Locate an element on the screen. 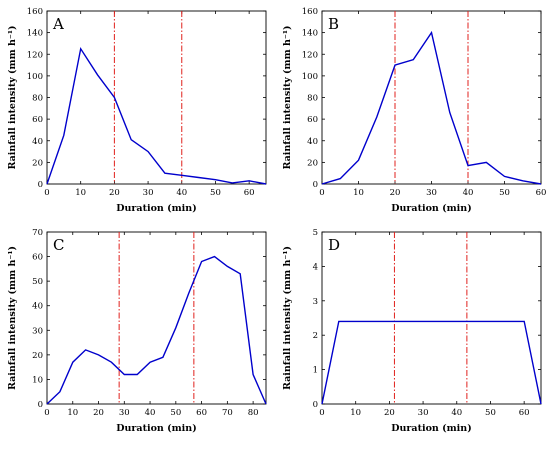  panel-label: D is located at coordinates (334, 245).